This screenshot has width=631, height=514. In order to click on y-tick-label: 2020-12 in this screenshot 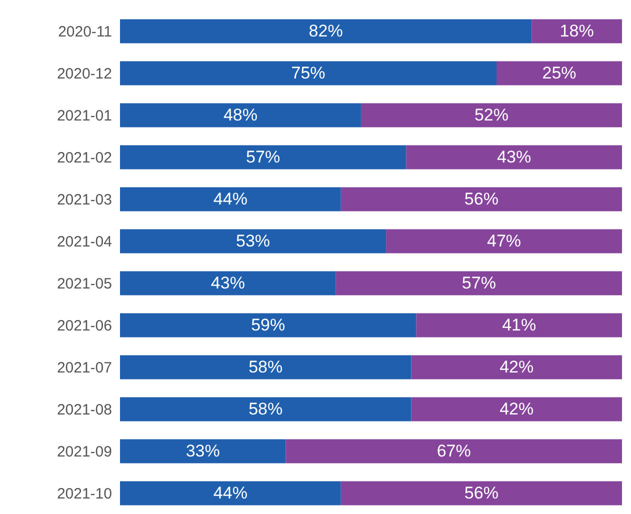, I will do `click(84, 73)`.